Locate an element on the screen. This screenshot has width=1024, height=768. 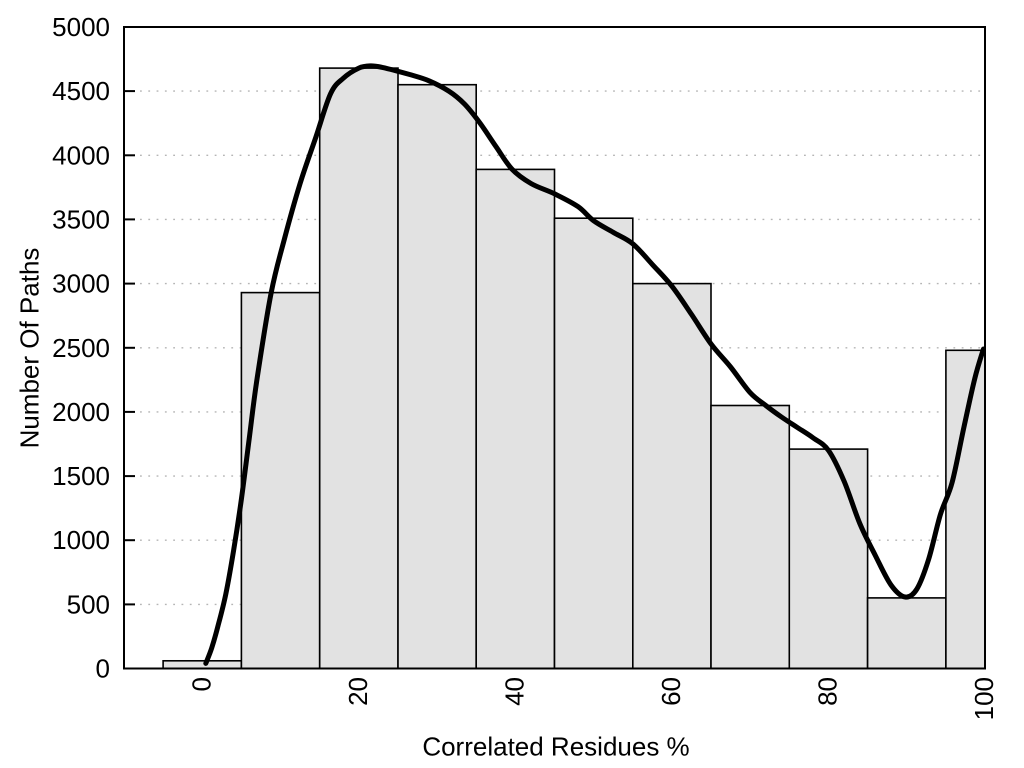
y-tick-label: 1500 is located at coordinates (81, 476).